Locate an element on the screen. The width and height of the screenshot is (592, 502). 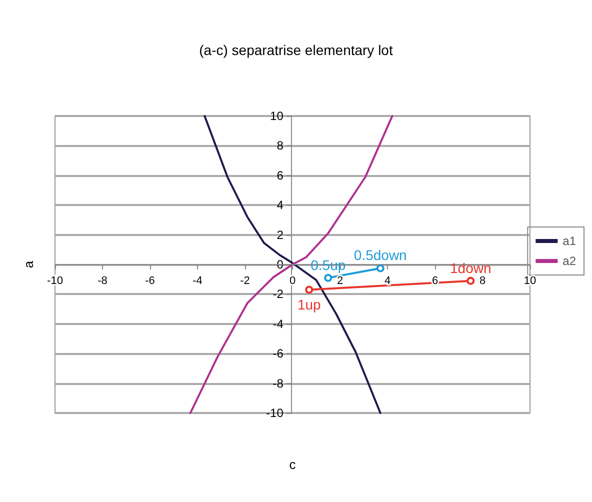
x-axis-title: c is located at coordinates (292, 464).